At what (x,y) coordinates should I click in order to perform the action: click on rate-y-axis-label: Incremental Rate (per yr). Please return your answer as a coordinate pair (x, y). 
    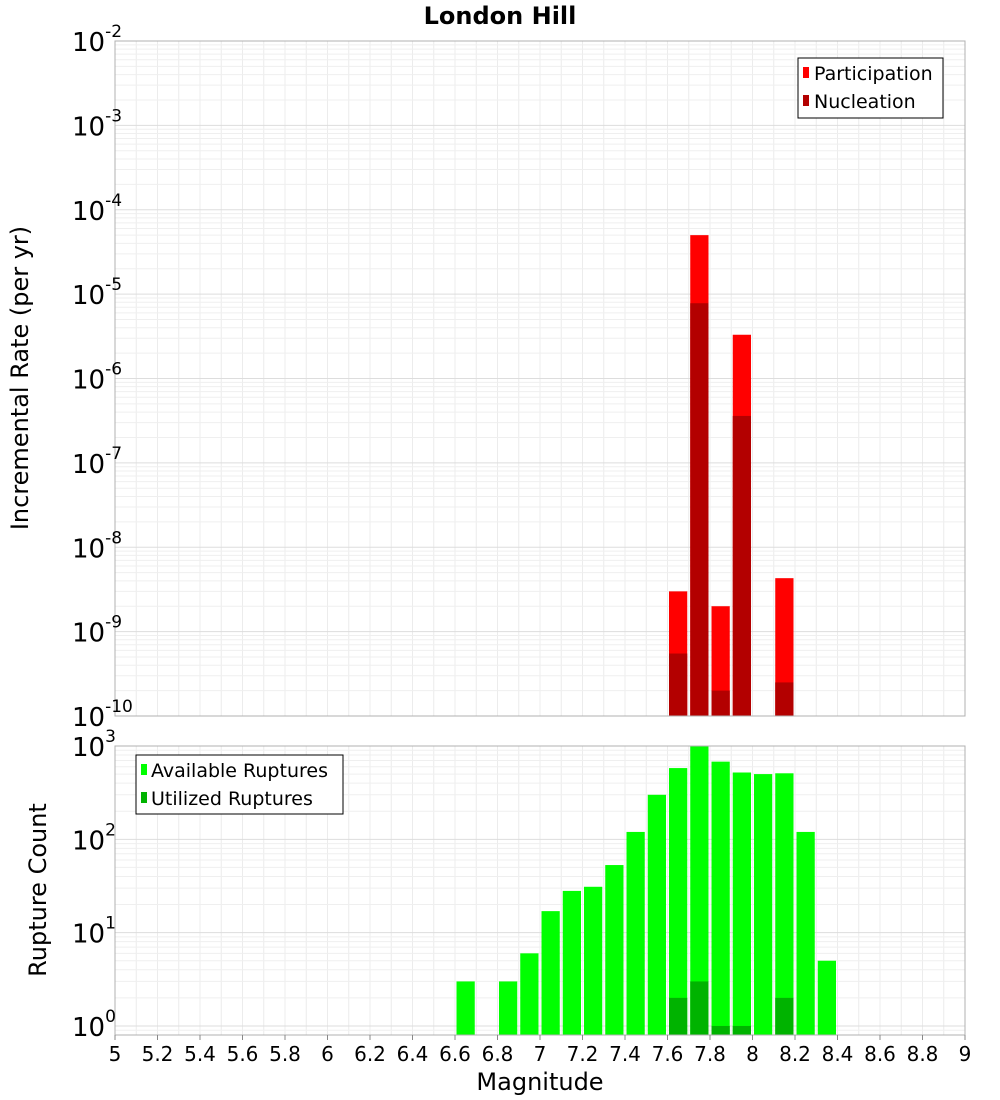
    Looking at the image, I should click on (20, 378).